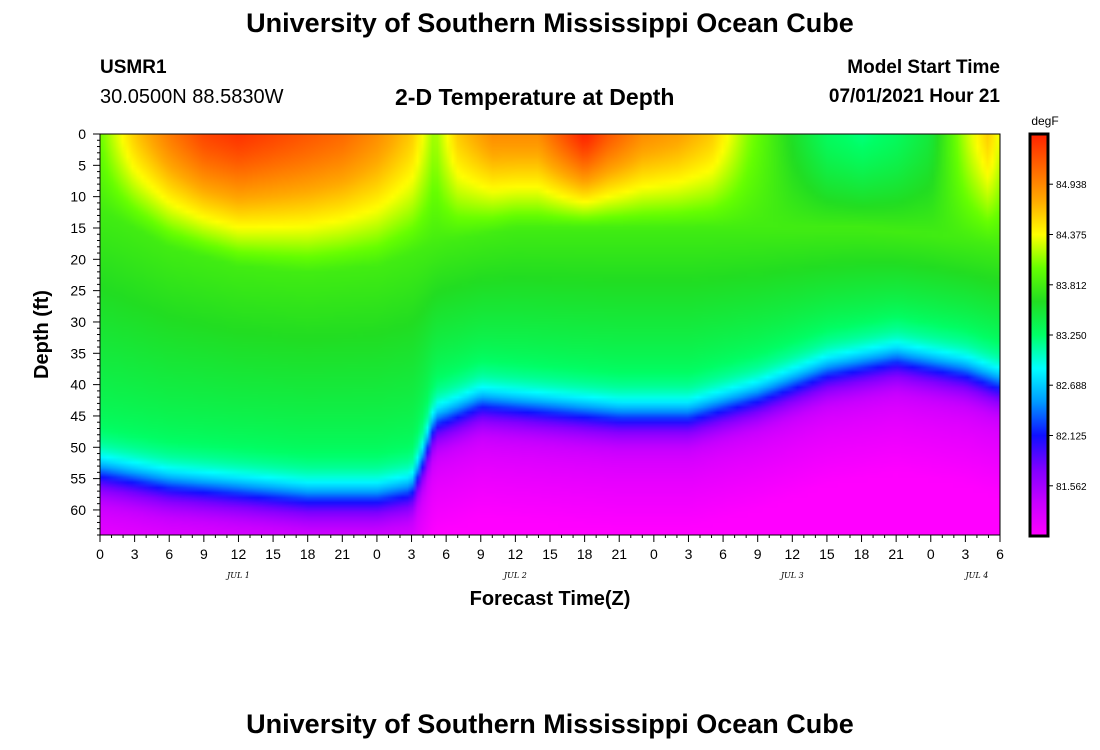 This screenshot has height=750, width=1100. I want to click on colorbar-tick-label: 84.375, so click(1071, 236).